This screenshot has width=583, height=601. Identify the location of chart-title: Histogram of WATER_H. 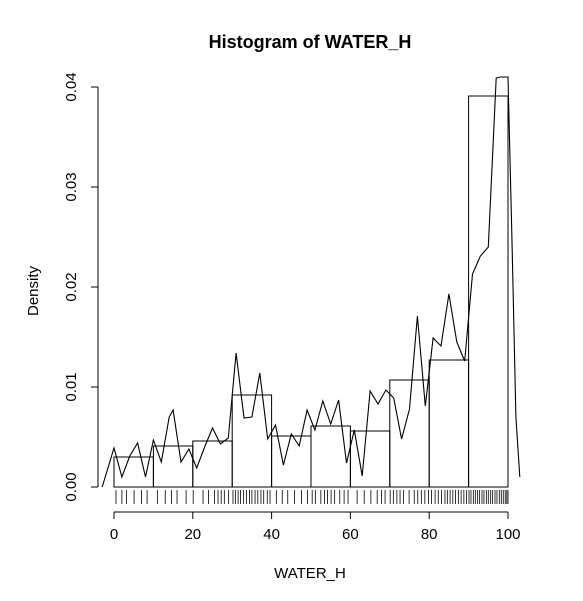
(310, 42).